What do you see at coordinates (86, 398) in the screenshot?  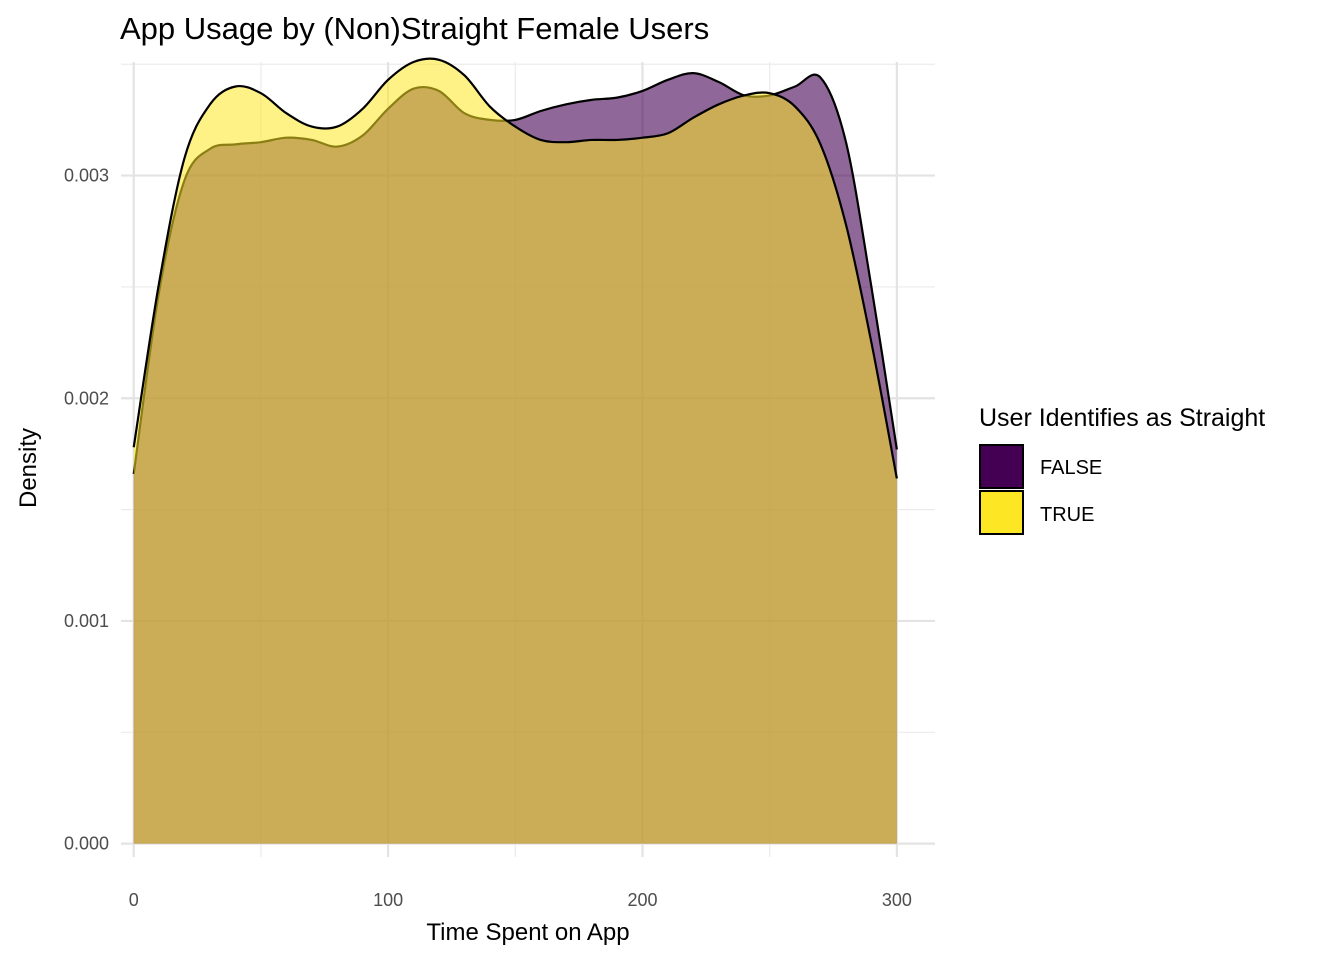 I see `y-tick-label: 0.002` at bounding box center [86, 398].